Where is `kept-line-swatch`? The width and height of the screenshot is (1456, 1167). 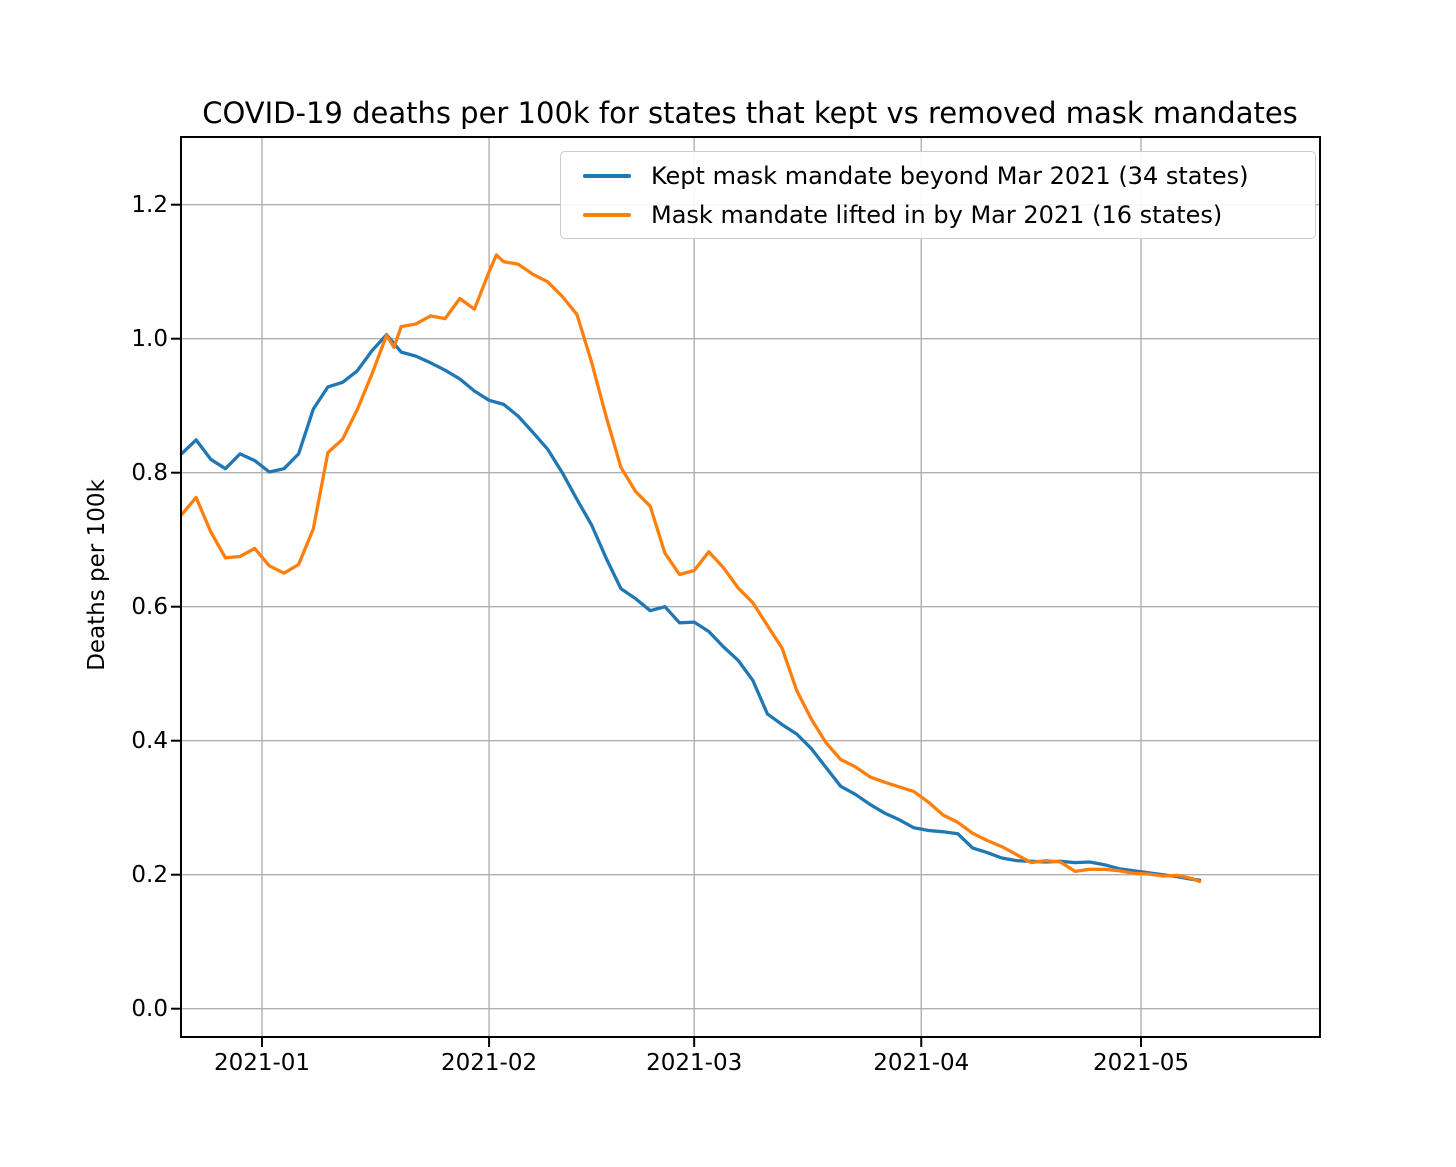
kept-line-swatch is located at coordinates (607, 175).